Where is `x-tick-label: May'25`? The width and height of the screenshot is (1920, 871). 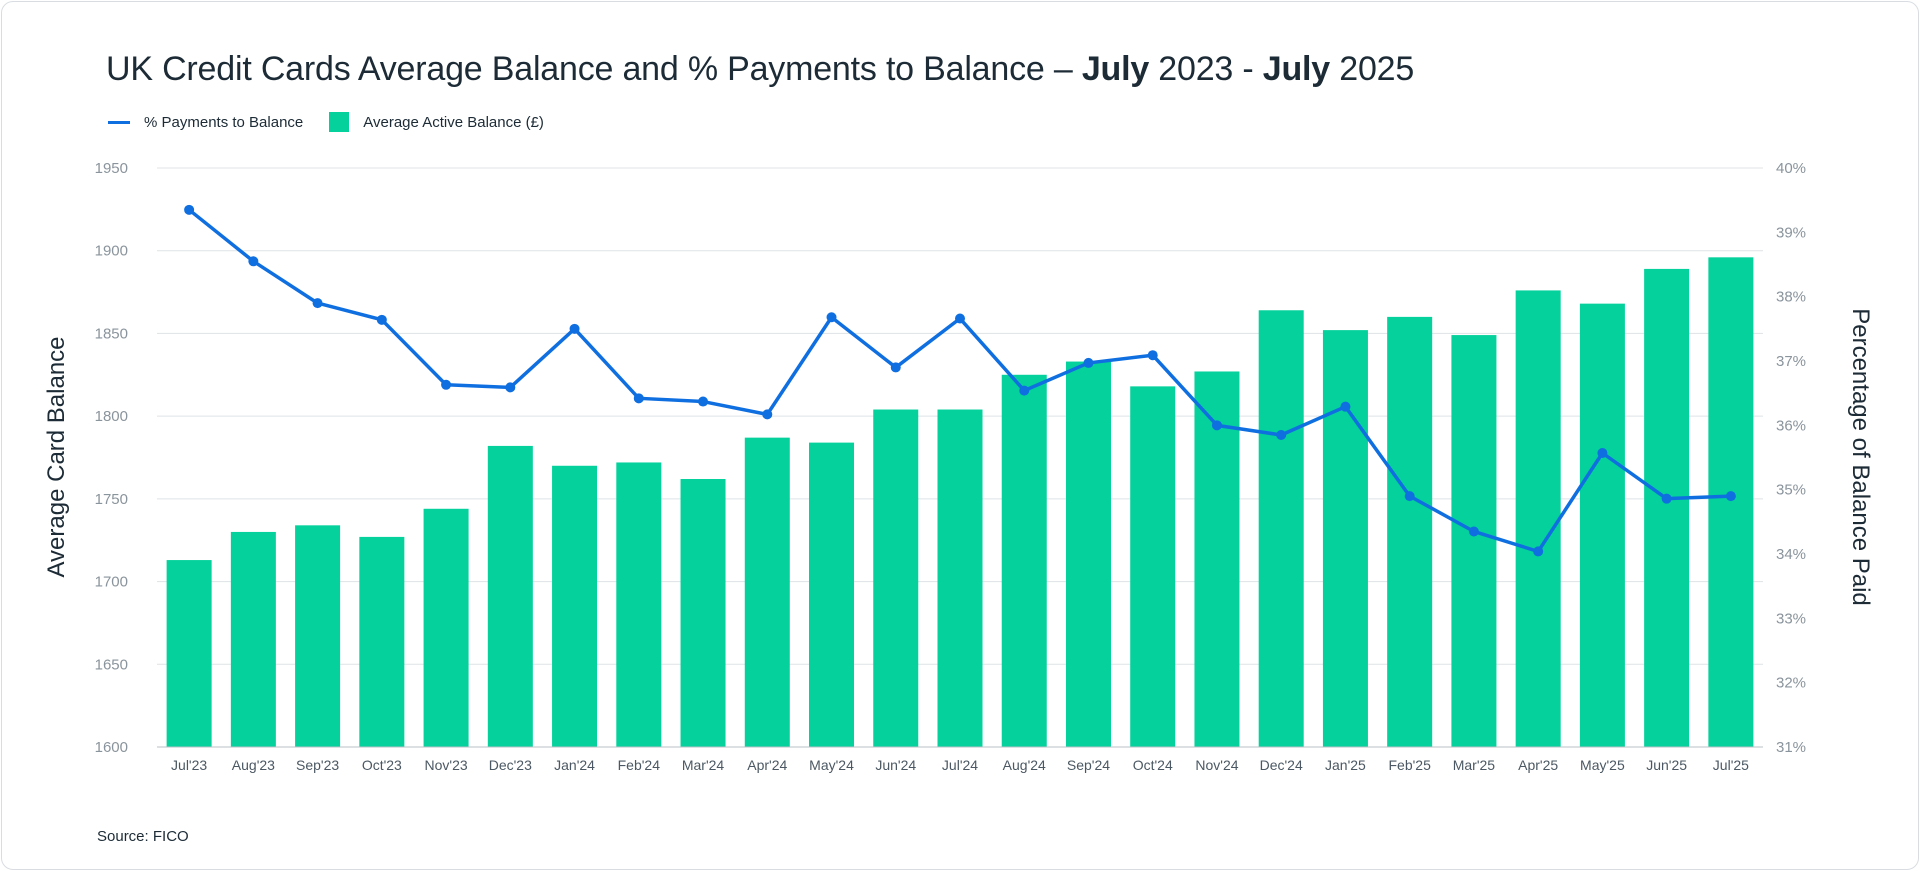 x-tick-label: May'25 is located at coordinates (1602, 765).